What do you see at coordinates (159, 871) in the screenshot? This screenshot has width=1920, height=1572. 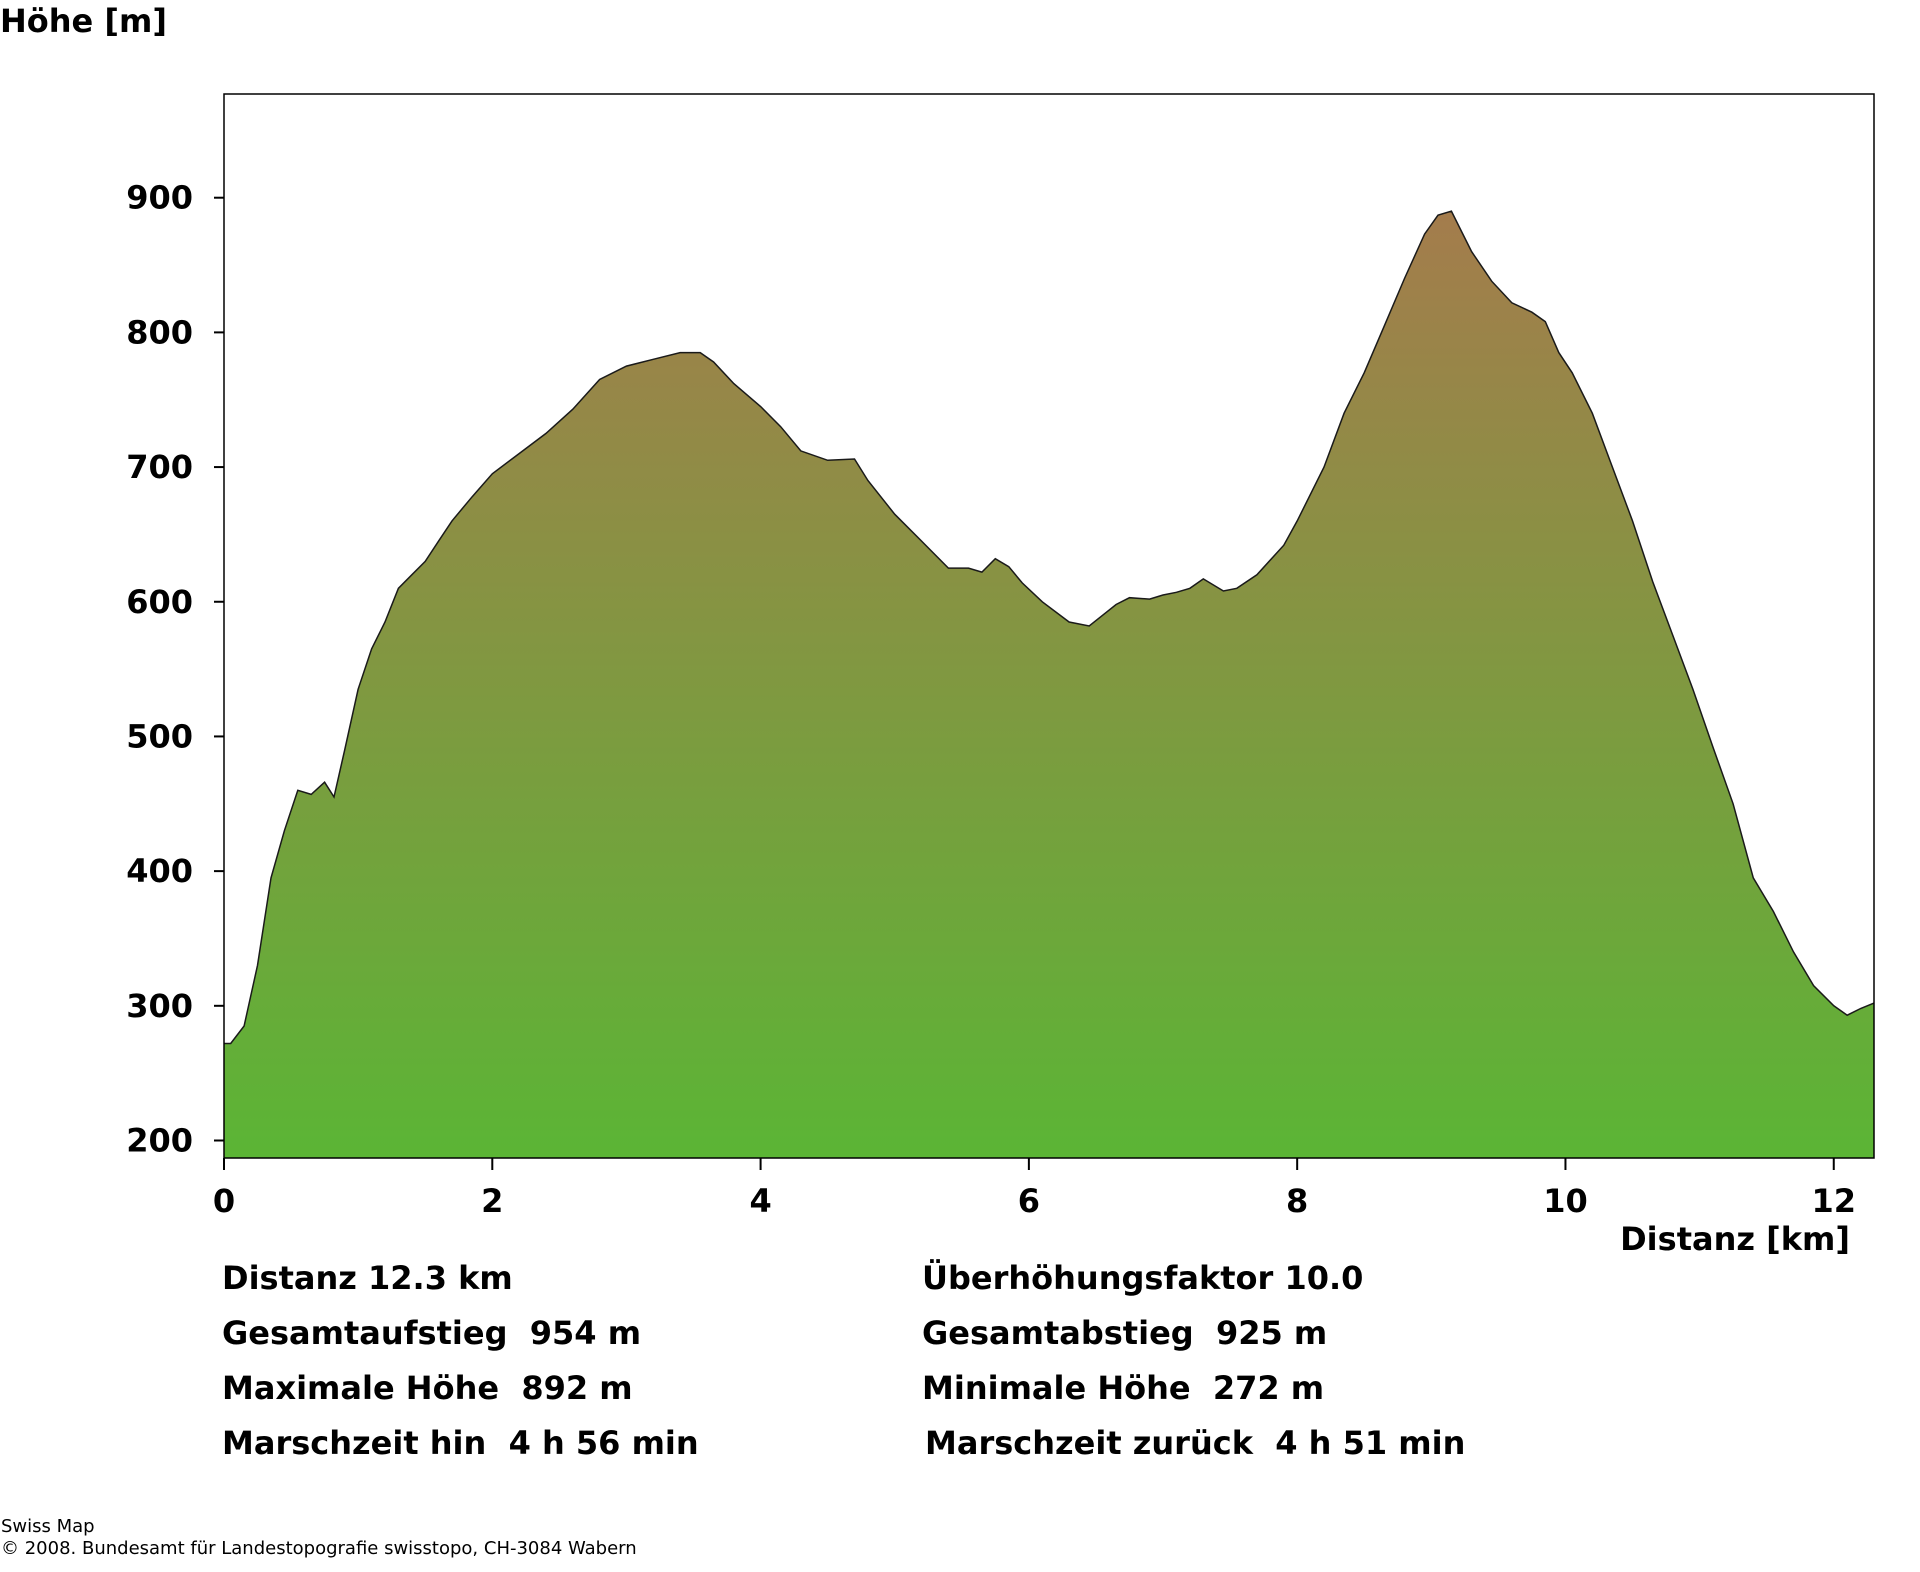 I see `y-tick-label: 400` at bounding box center [159, 871].